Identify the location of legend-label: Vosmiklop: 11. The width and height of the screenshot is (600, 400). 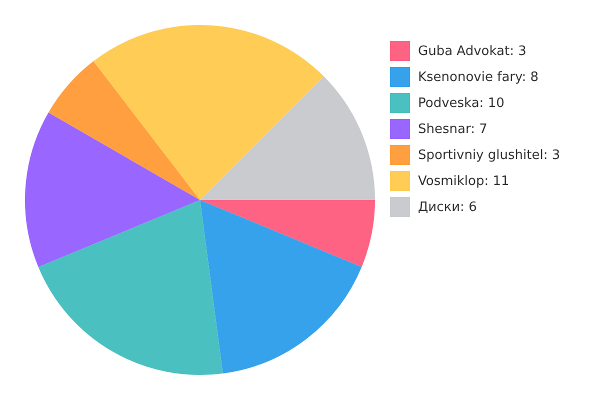
(464, 181).